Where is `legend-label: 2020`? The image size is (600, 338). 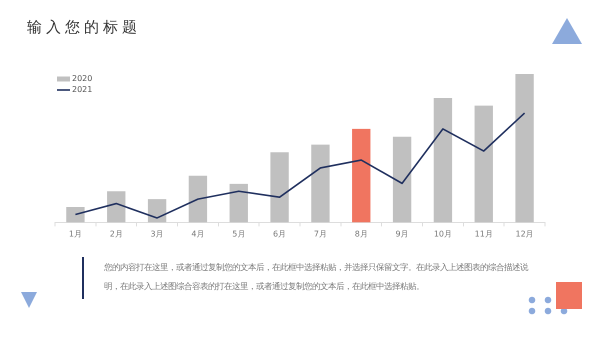 legend-label: 2020 is located at coordinates (82, 79).